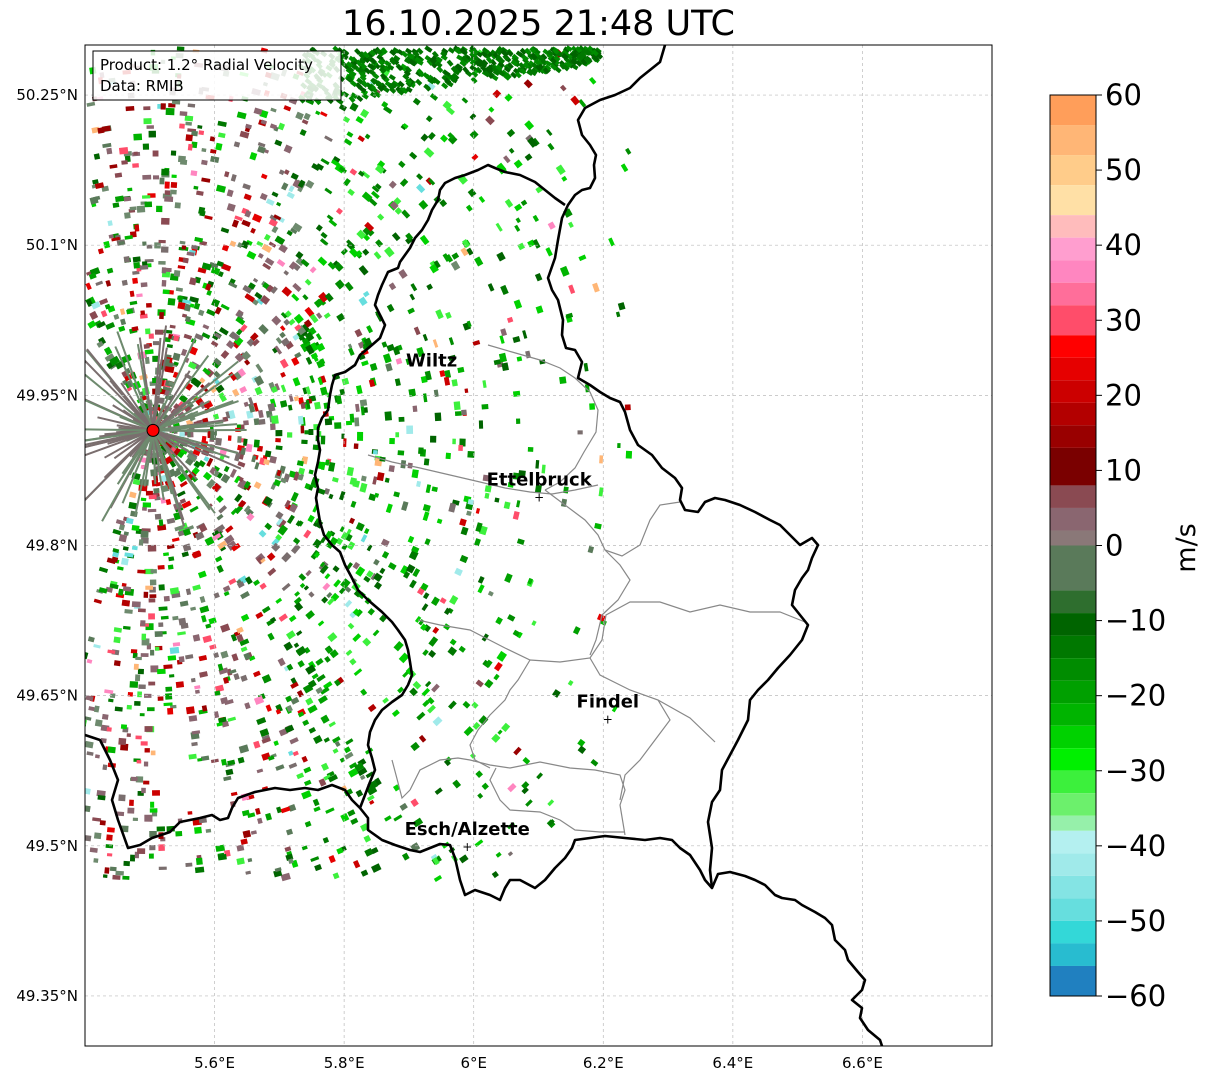 The image size is (1207, 1081). I want to click on city-label: Ettelbruck, so click(540, 479).